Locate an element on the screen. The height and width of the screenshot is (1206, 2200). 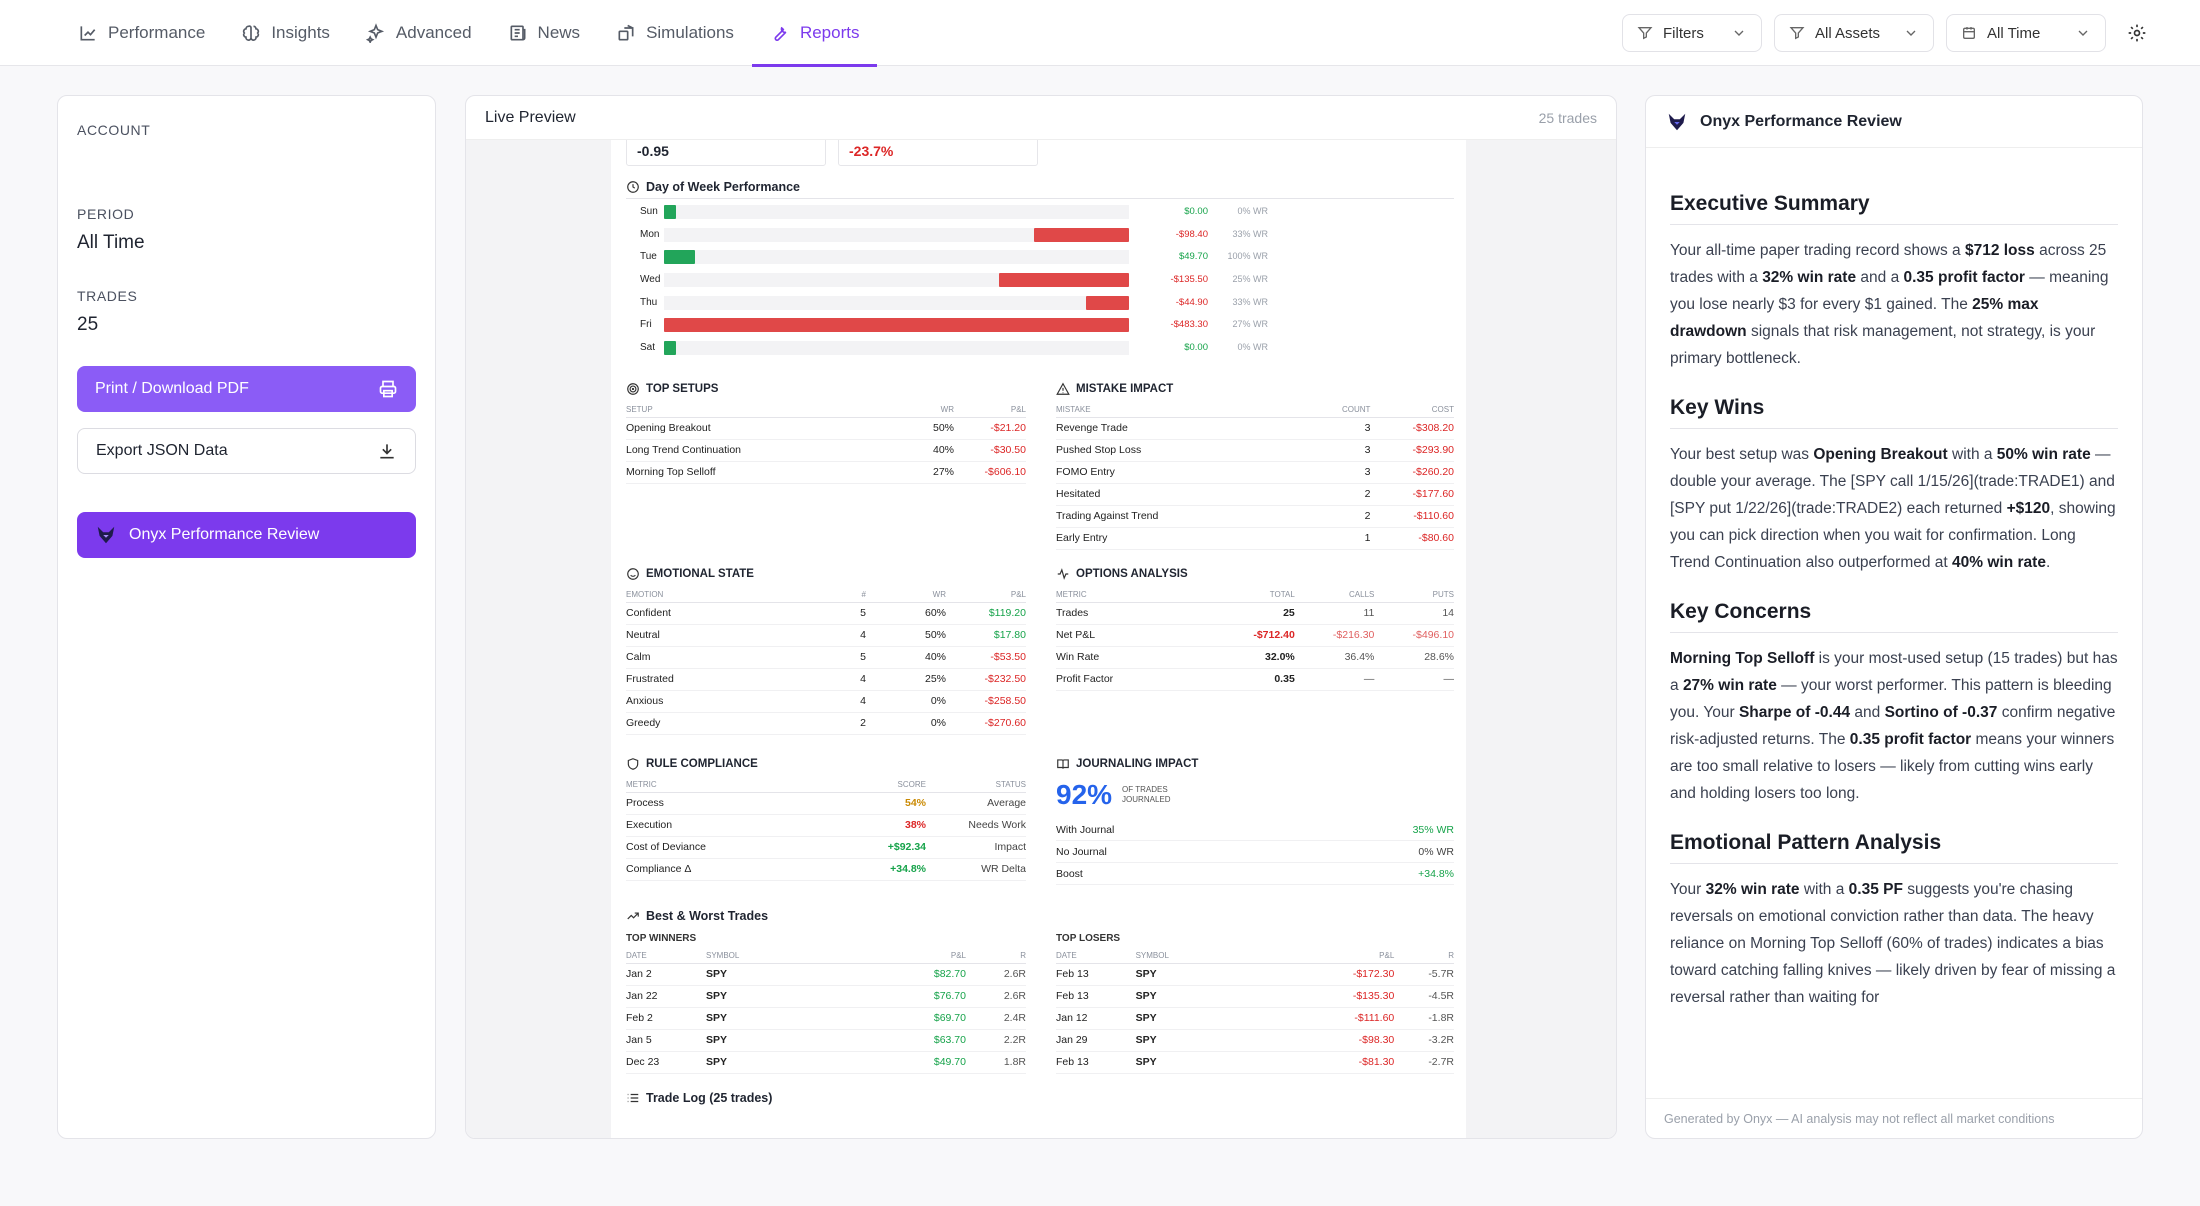
journal-summary: 92% OF TRADES JOURNALED is located at coordinates (1255, 795).